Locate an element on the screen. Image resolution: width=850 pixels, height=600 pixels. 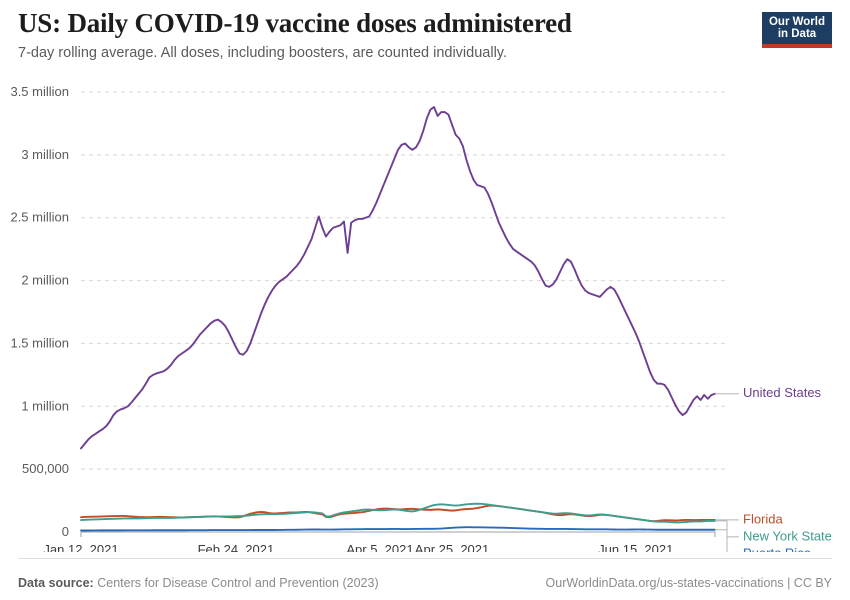
y-axis-tick-label: 0 is located at coordinates (65, 531).